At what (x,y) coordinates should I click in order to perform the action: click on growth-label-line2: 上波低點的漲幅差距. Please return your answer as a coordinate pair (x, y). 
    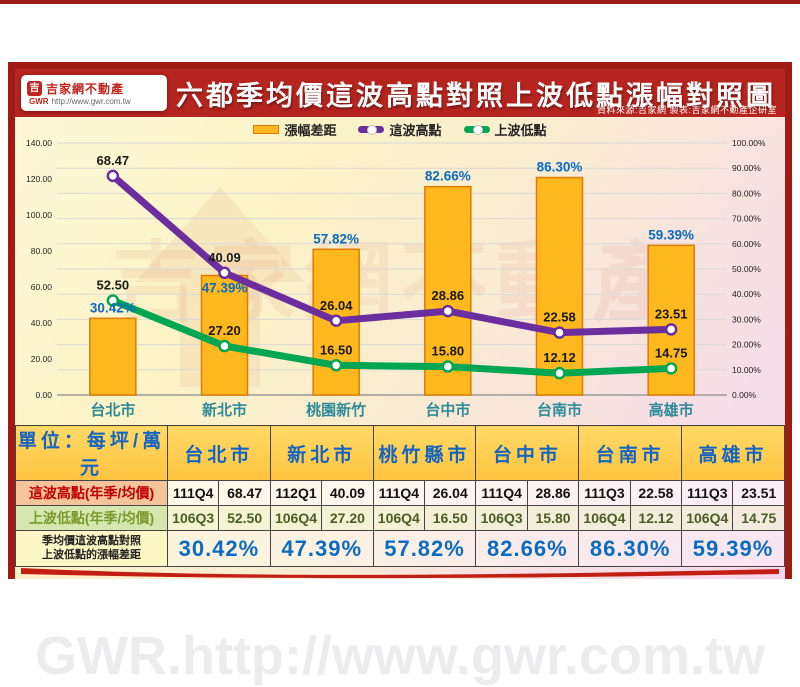
    Looking at the image, I should click on (91, 554).